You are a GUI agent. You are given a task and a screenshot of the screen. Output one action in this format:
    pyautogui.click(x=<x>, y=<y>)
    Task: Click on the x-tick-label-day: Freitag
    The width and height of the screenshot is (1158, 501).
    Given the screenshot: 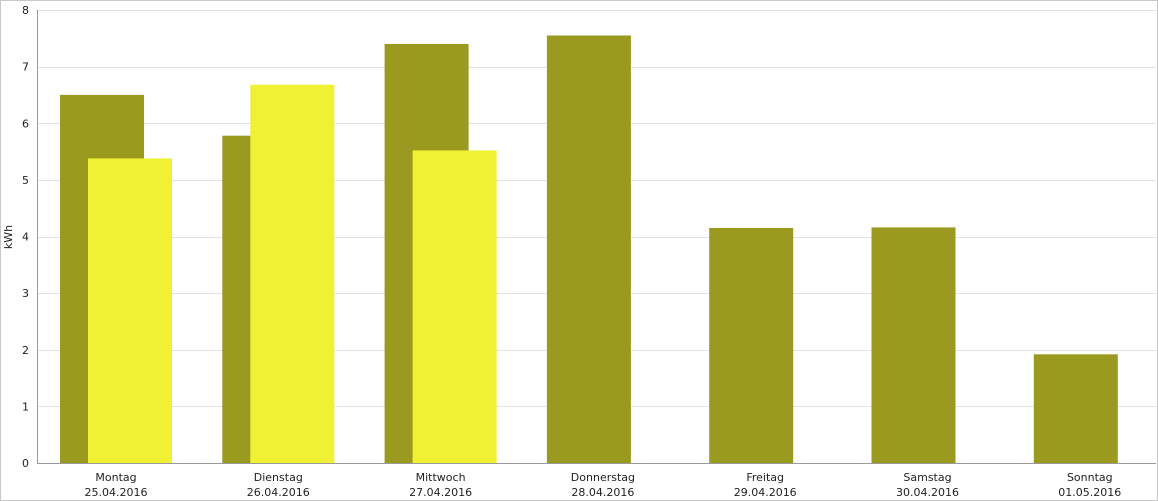 What is the action you would take?
    pyautogui.click(x=765, y=477)
    